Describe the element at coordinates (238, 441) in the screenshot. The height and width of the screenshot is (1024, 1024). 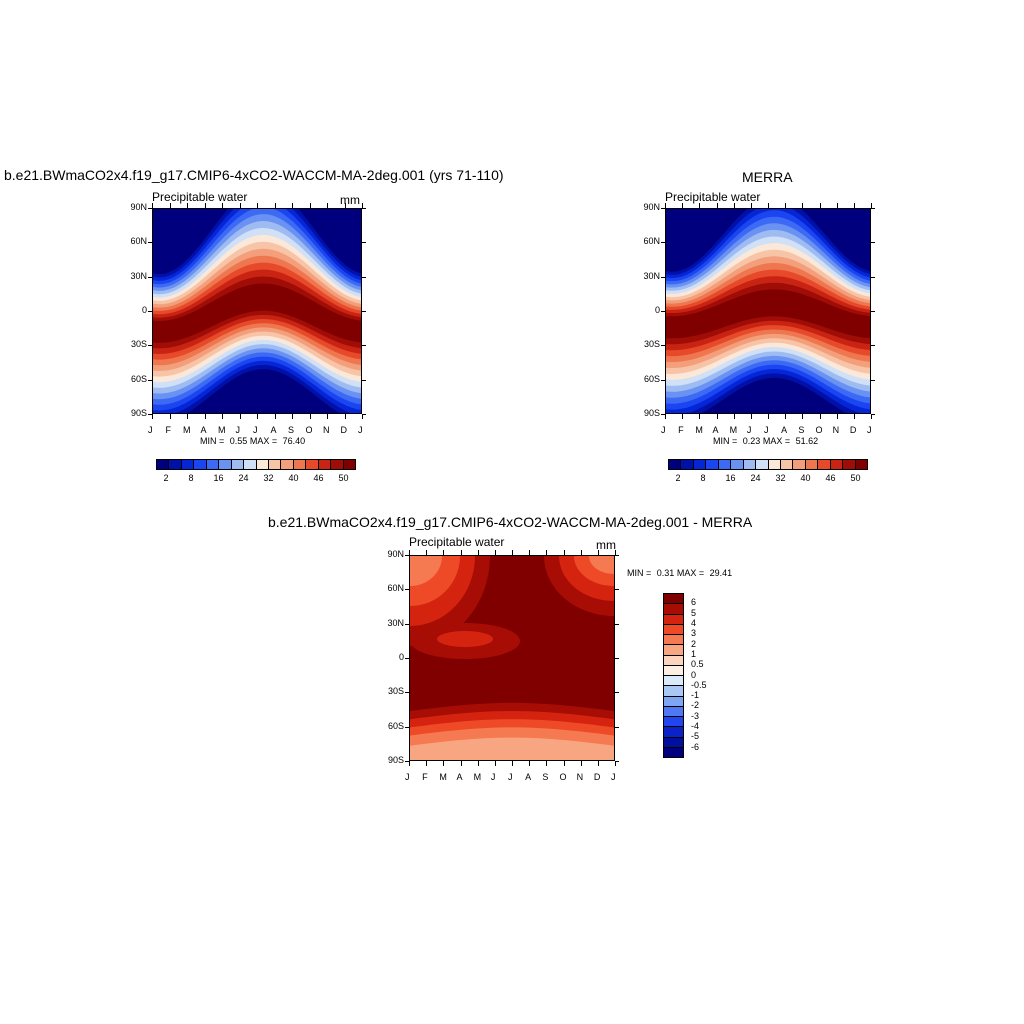
I see `panel1-min-value: 0.55` at that location.